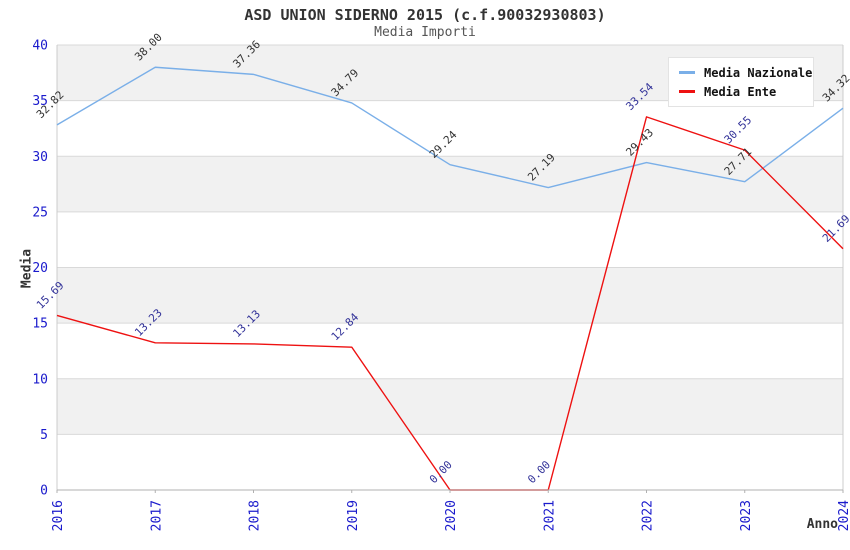  Describe the element at coordinates (648, 515) in the screenshot. I see `x-tick-label: 2022` at that location.